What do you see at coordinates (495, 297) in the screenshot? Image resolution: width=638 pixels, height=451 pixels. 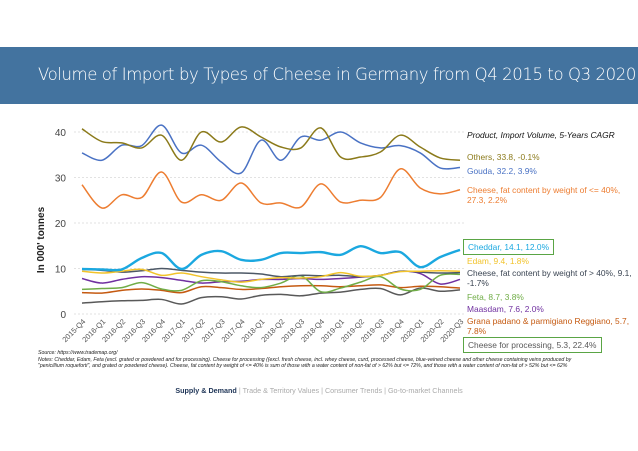 I see `legend-item: Feta, 8.7, 3.8%` at bounding box center [495, 297].